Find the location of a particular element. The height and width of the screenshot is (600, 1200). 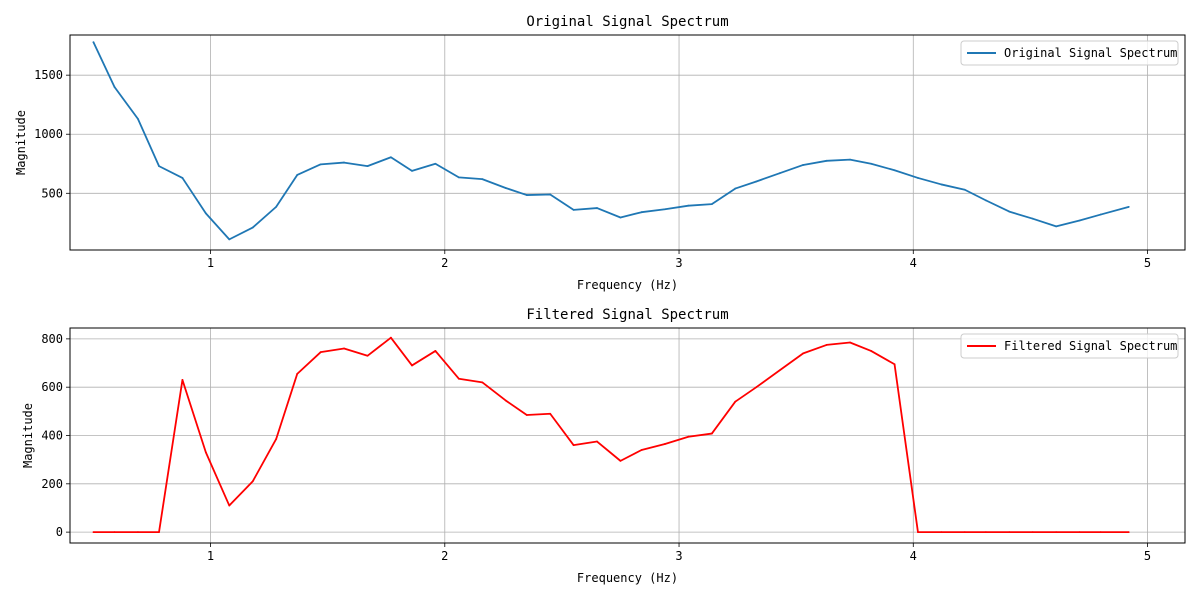

chart-title: Original Signal Spectrum is located at coordinates (627, 22).